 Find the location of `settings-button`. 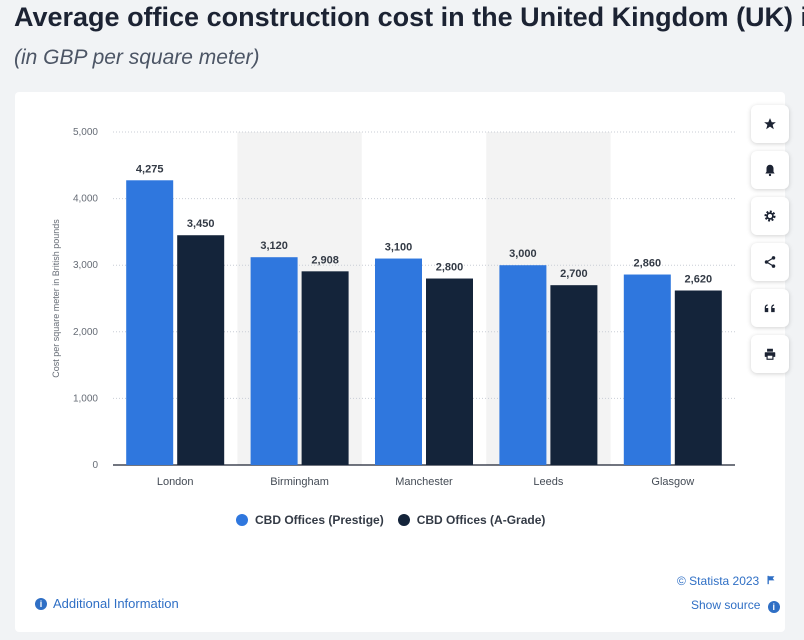

settings-button is located at coordinates (770, 216).